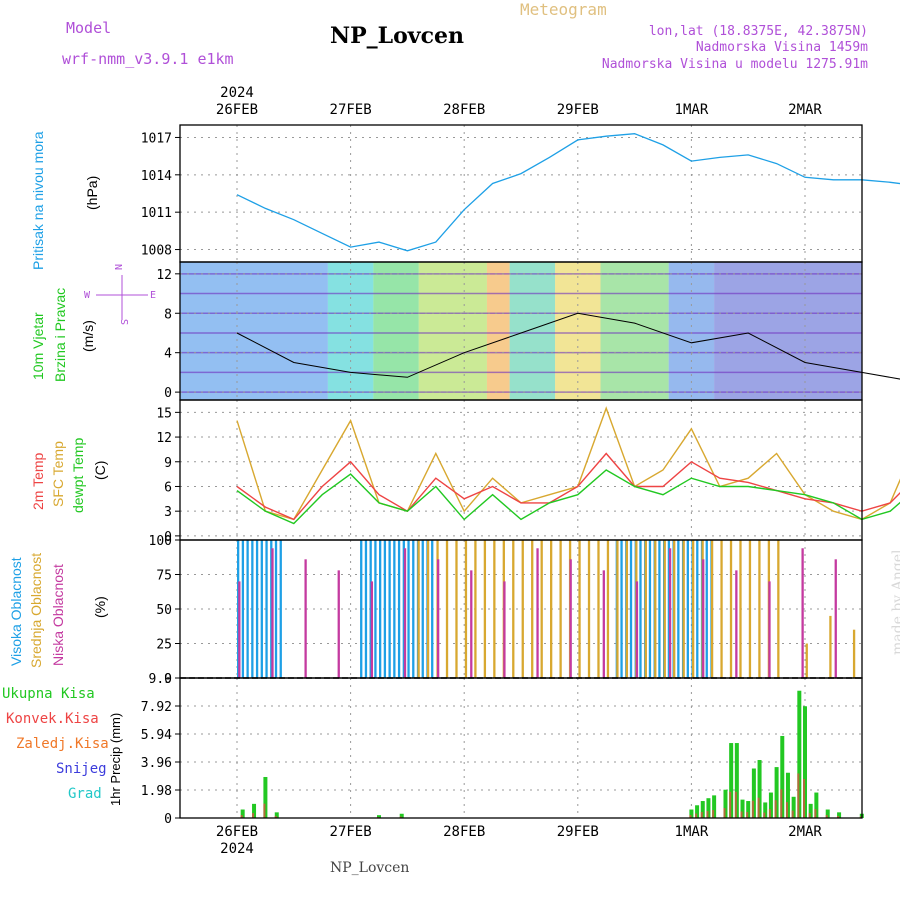 The image size is (900, 900). What do you see at coordinates (89, 28) in the screenshot?
I see `model-label: Model` at bounding box center [89, 28].